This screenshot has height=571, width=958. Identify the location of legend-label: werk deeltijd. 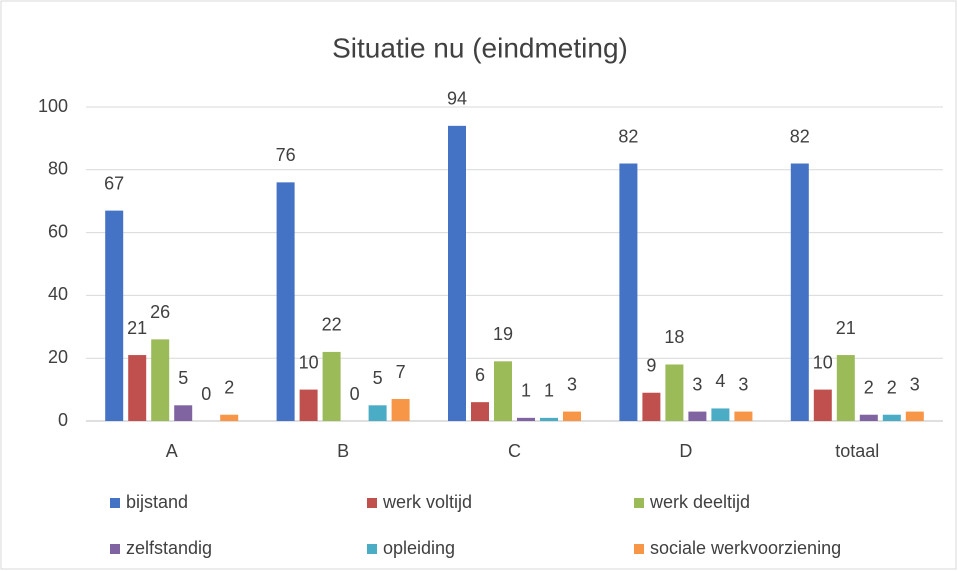
(699, 502).